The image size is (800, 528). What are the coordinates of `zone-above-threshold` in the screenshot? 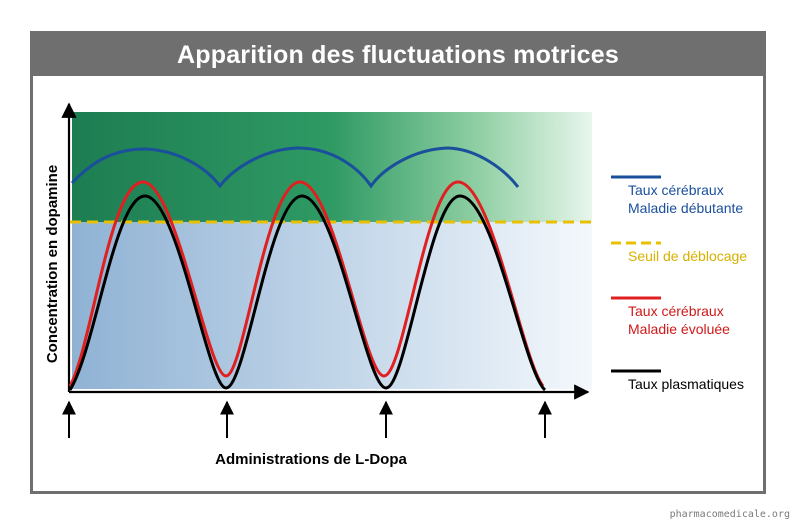 It's located at (332, 167).